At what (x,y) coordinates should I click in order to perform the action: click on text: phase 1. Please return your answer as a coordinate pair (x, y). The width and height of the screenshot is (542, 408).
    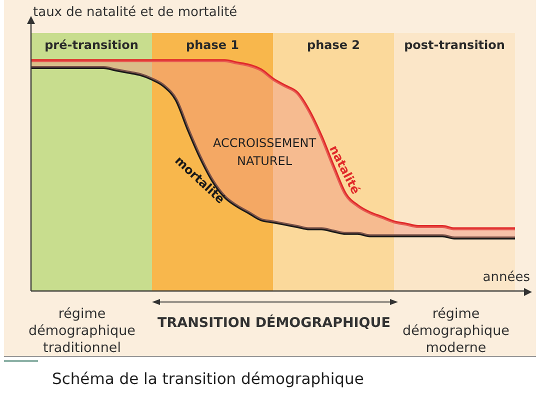
    Looking at the image, I should click on (213, 45).